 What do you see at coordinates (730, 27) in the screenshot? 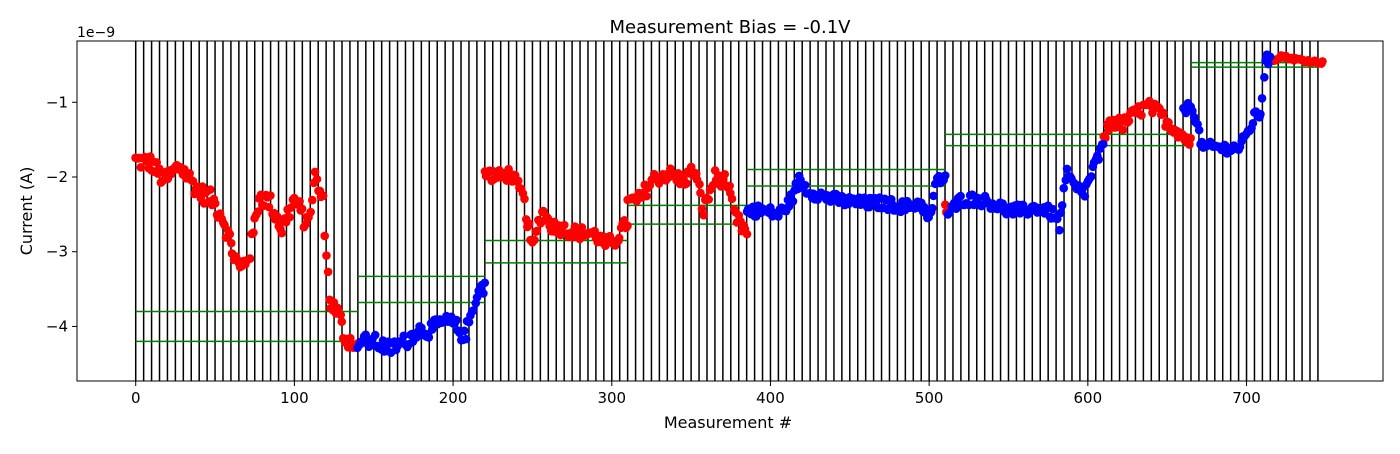
I see `chart-title: Measurement Bias = -0.1V` at bounding box center [730, 27].